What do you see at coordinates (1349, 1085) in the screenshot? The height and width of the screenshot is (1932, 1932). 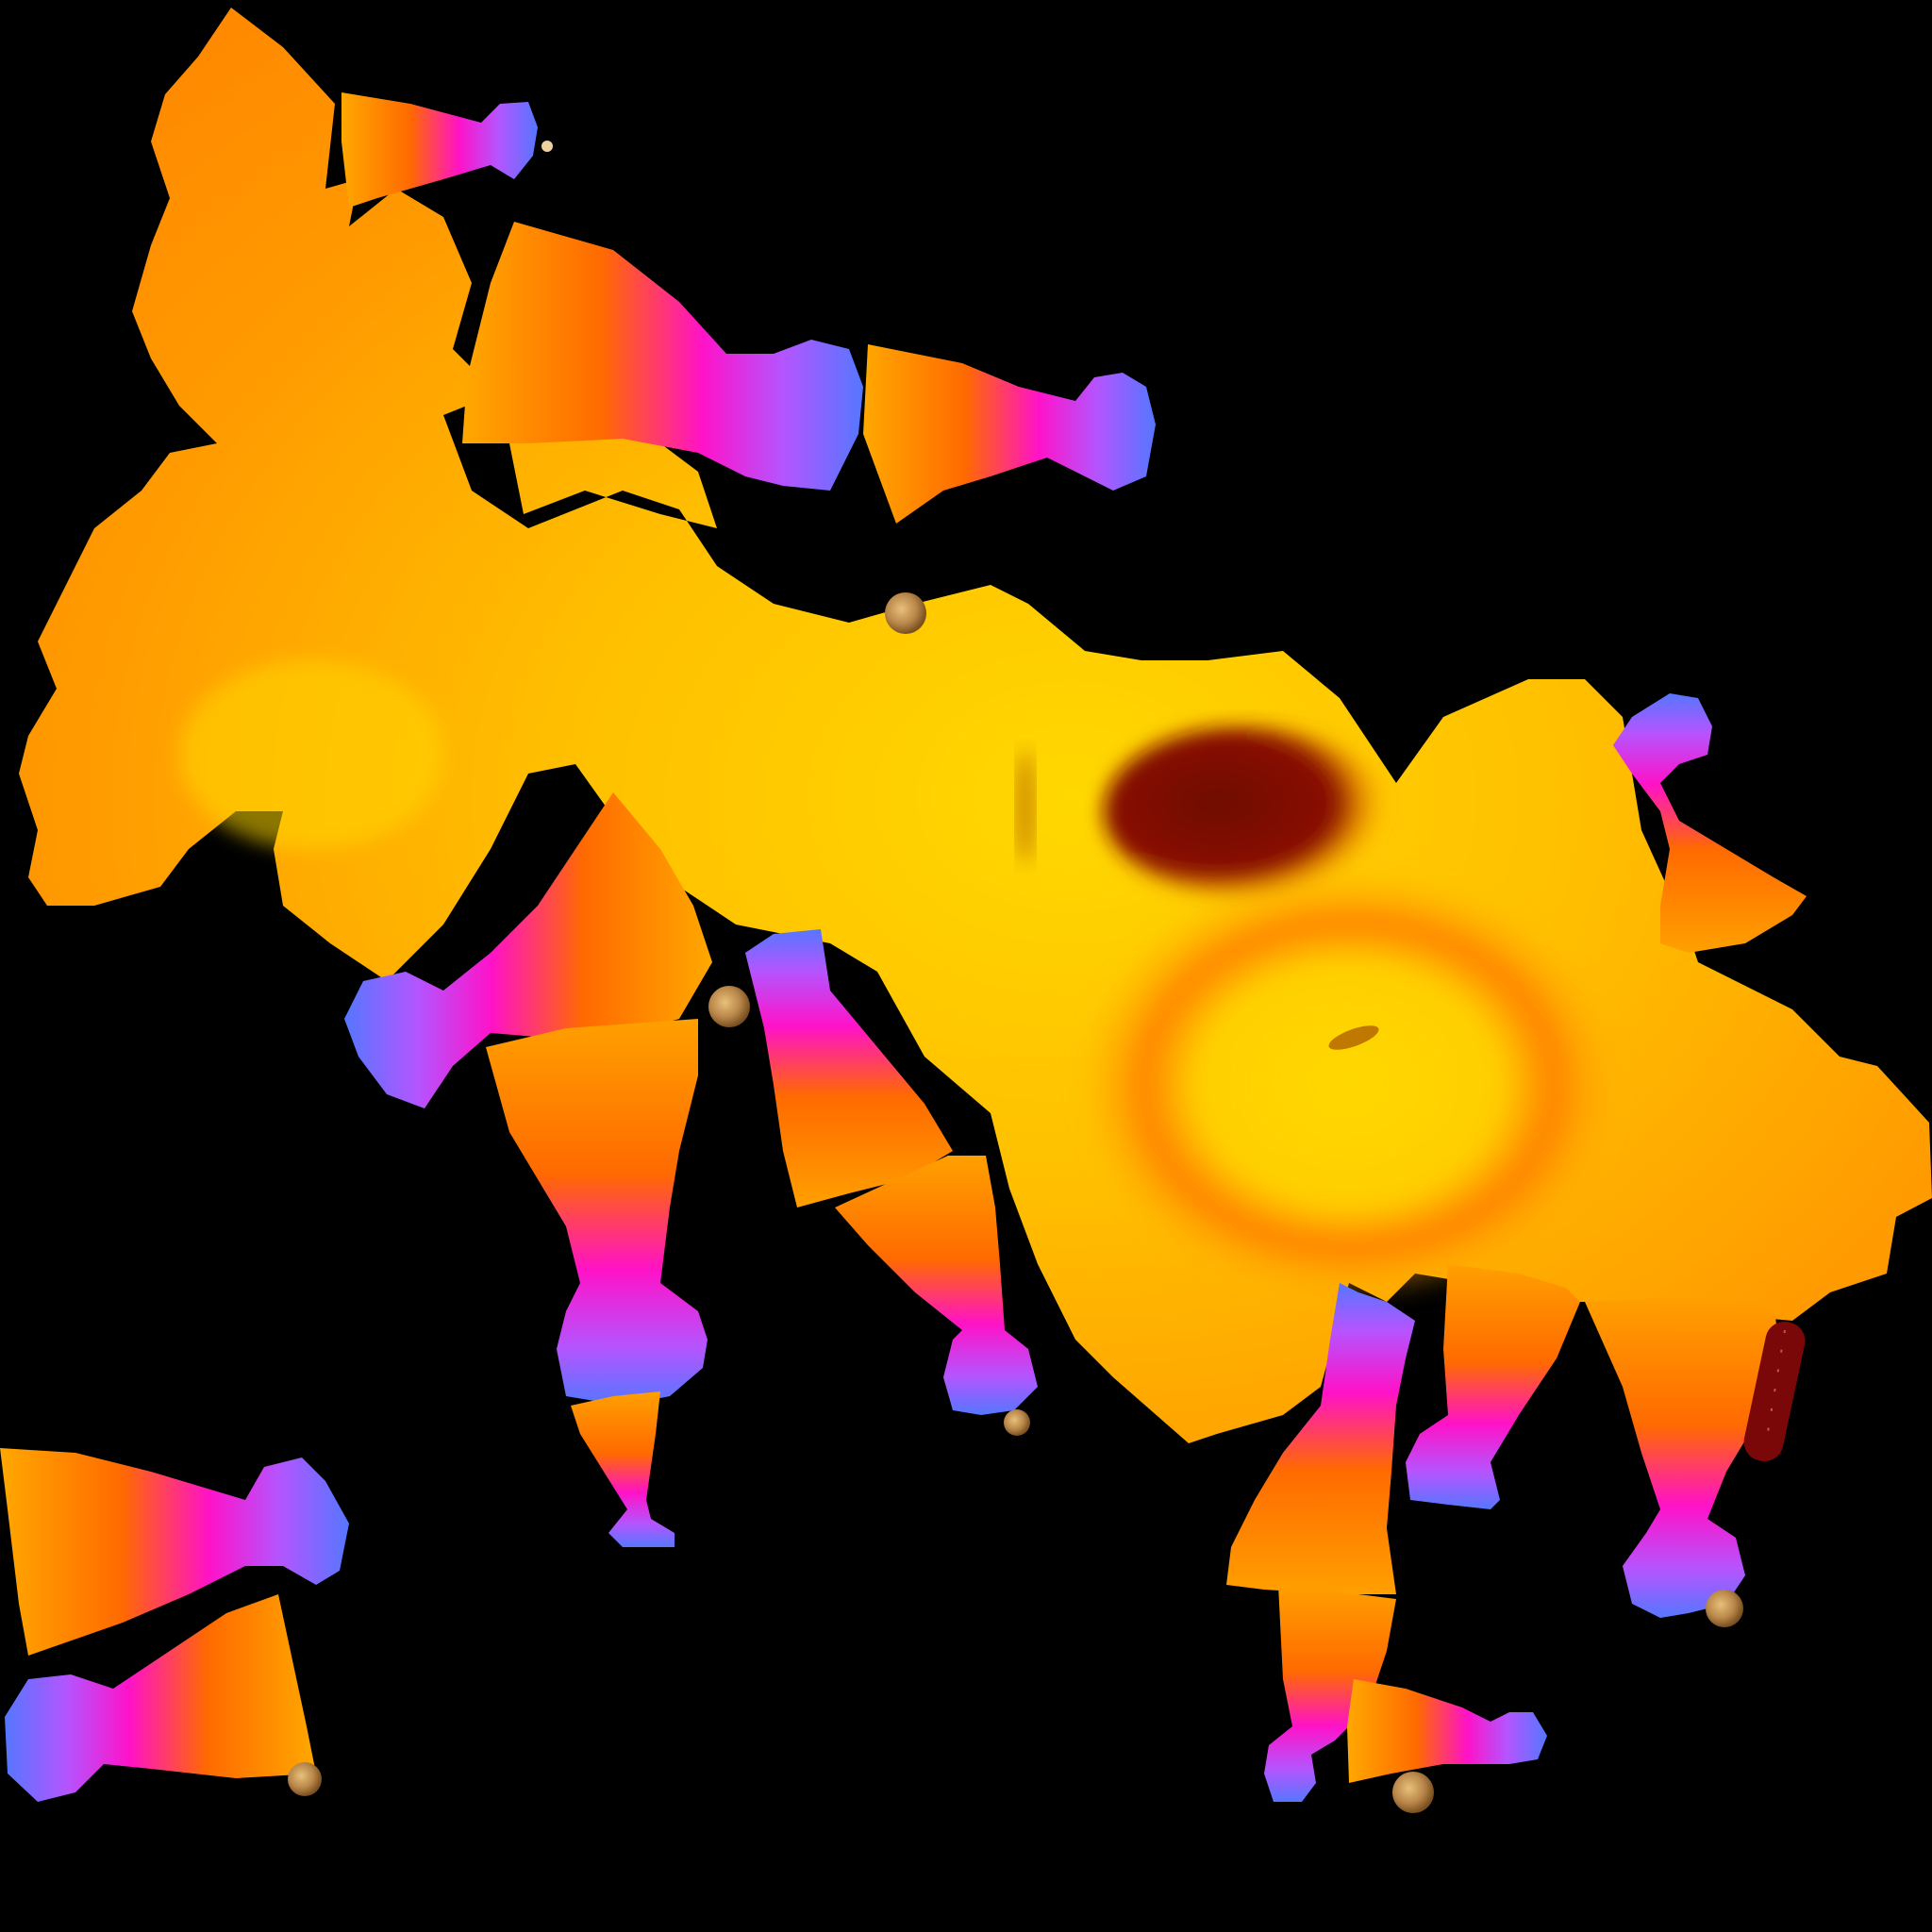 I see `center-glow` at bounding box center [1349, 1085].